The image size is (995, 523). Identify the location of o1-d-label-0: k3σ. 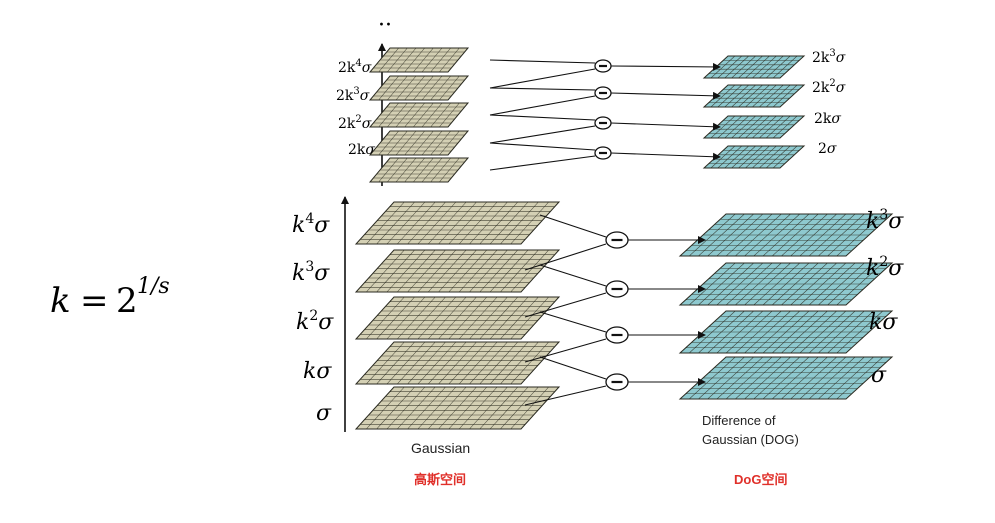
(885, 220).